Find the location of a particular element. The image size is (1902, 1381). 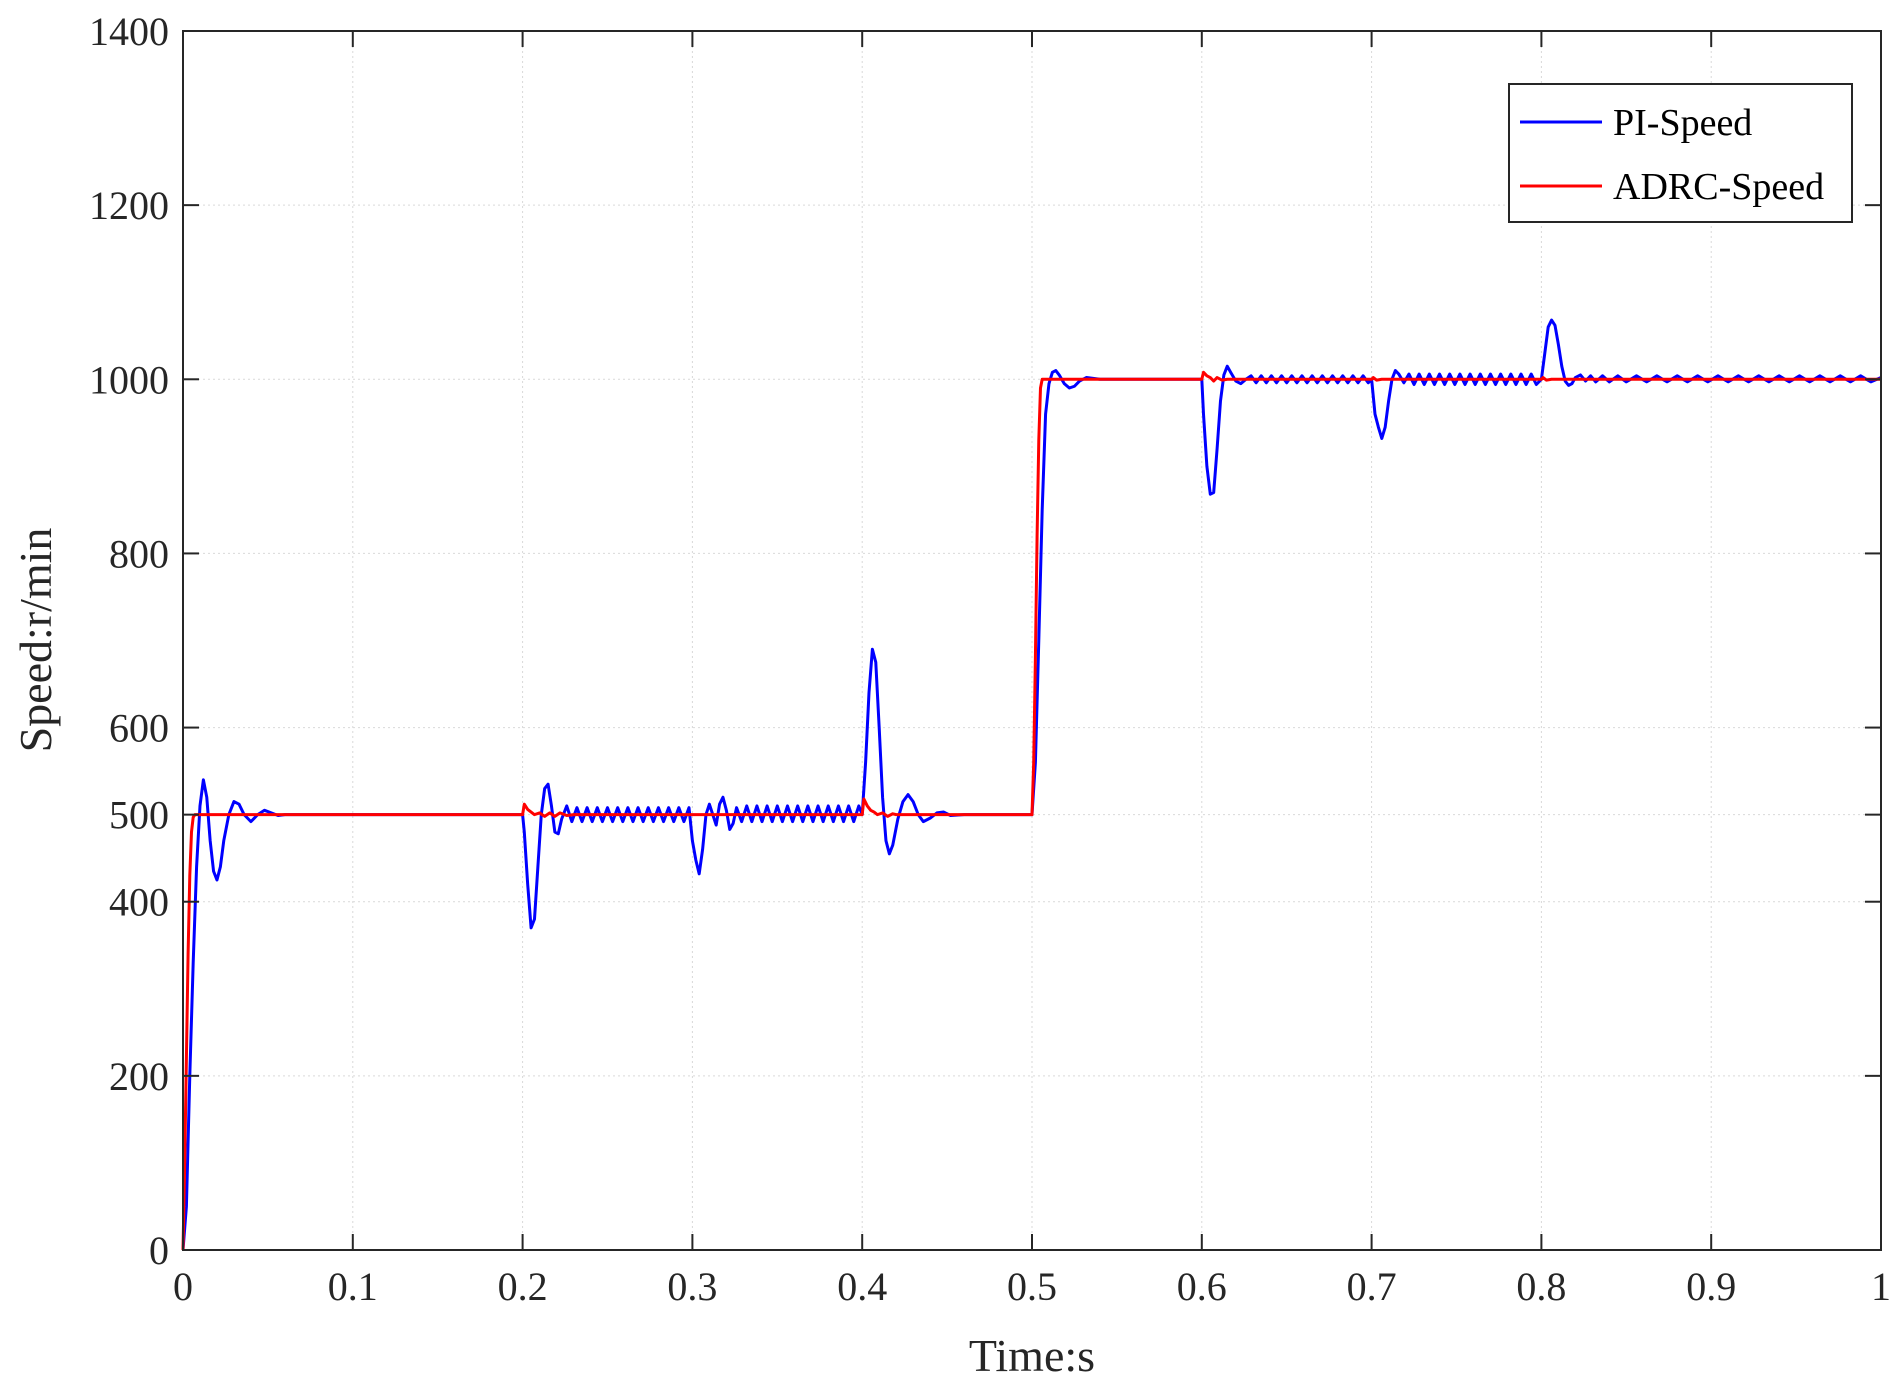

x-tick-label: 0.1 is located at coordinates (353, 1286).